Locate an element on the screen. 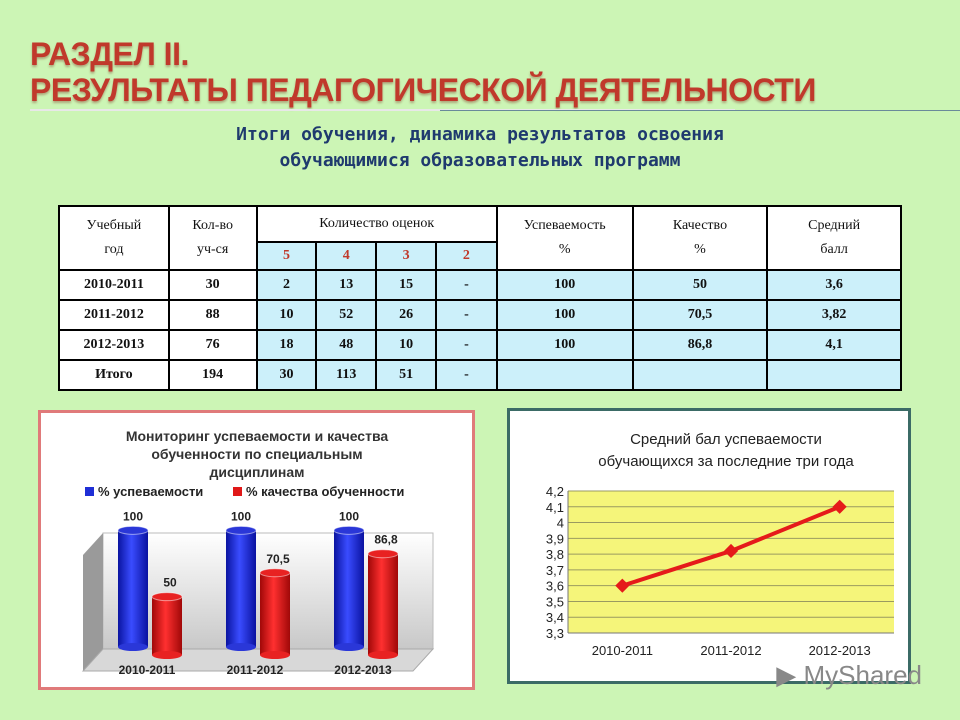 The width and height of the screenshot is (960, 720). table-row: 2011-2012 88 10 52 26-100 70,5 3,82 is located at coordinates (480, 315).